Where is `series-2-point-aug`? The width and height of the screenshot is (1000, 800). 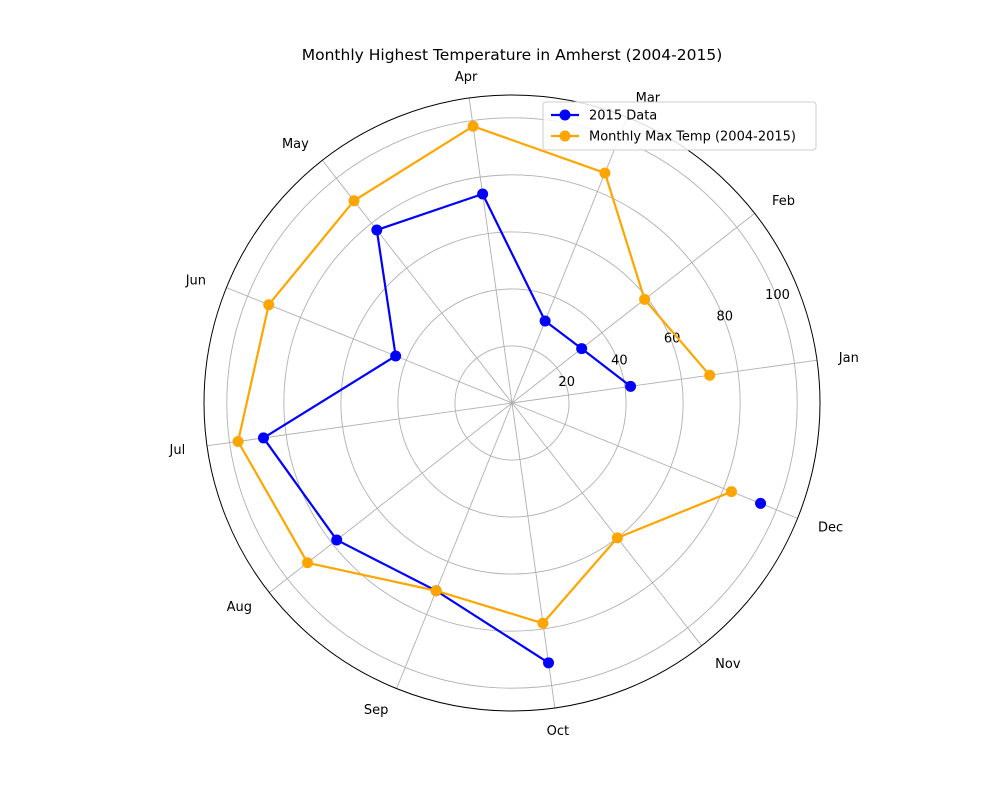
series-2-point-aug is located at coordinates (307, 563).